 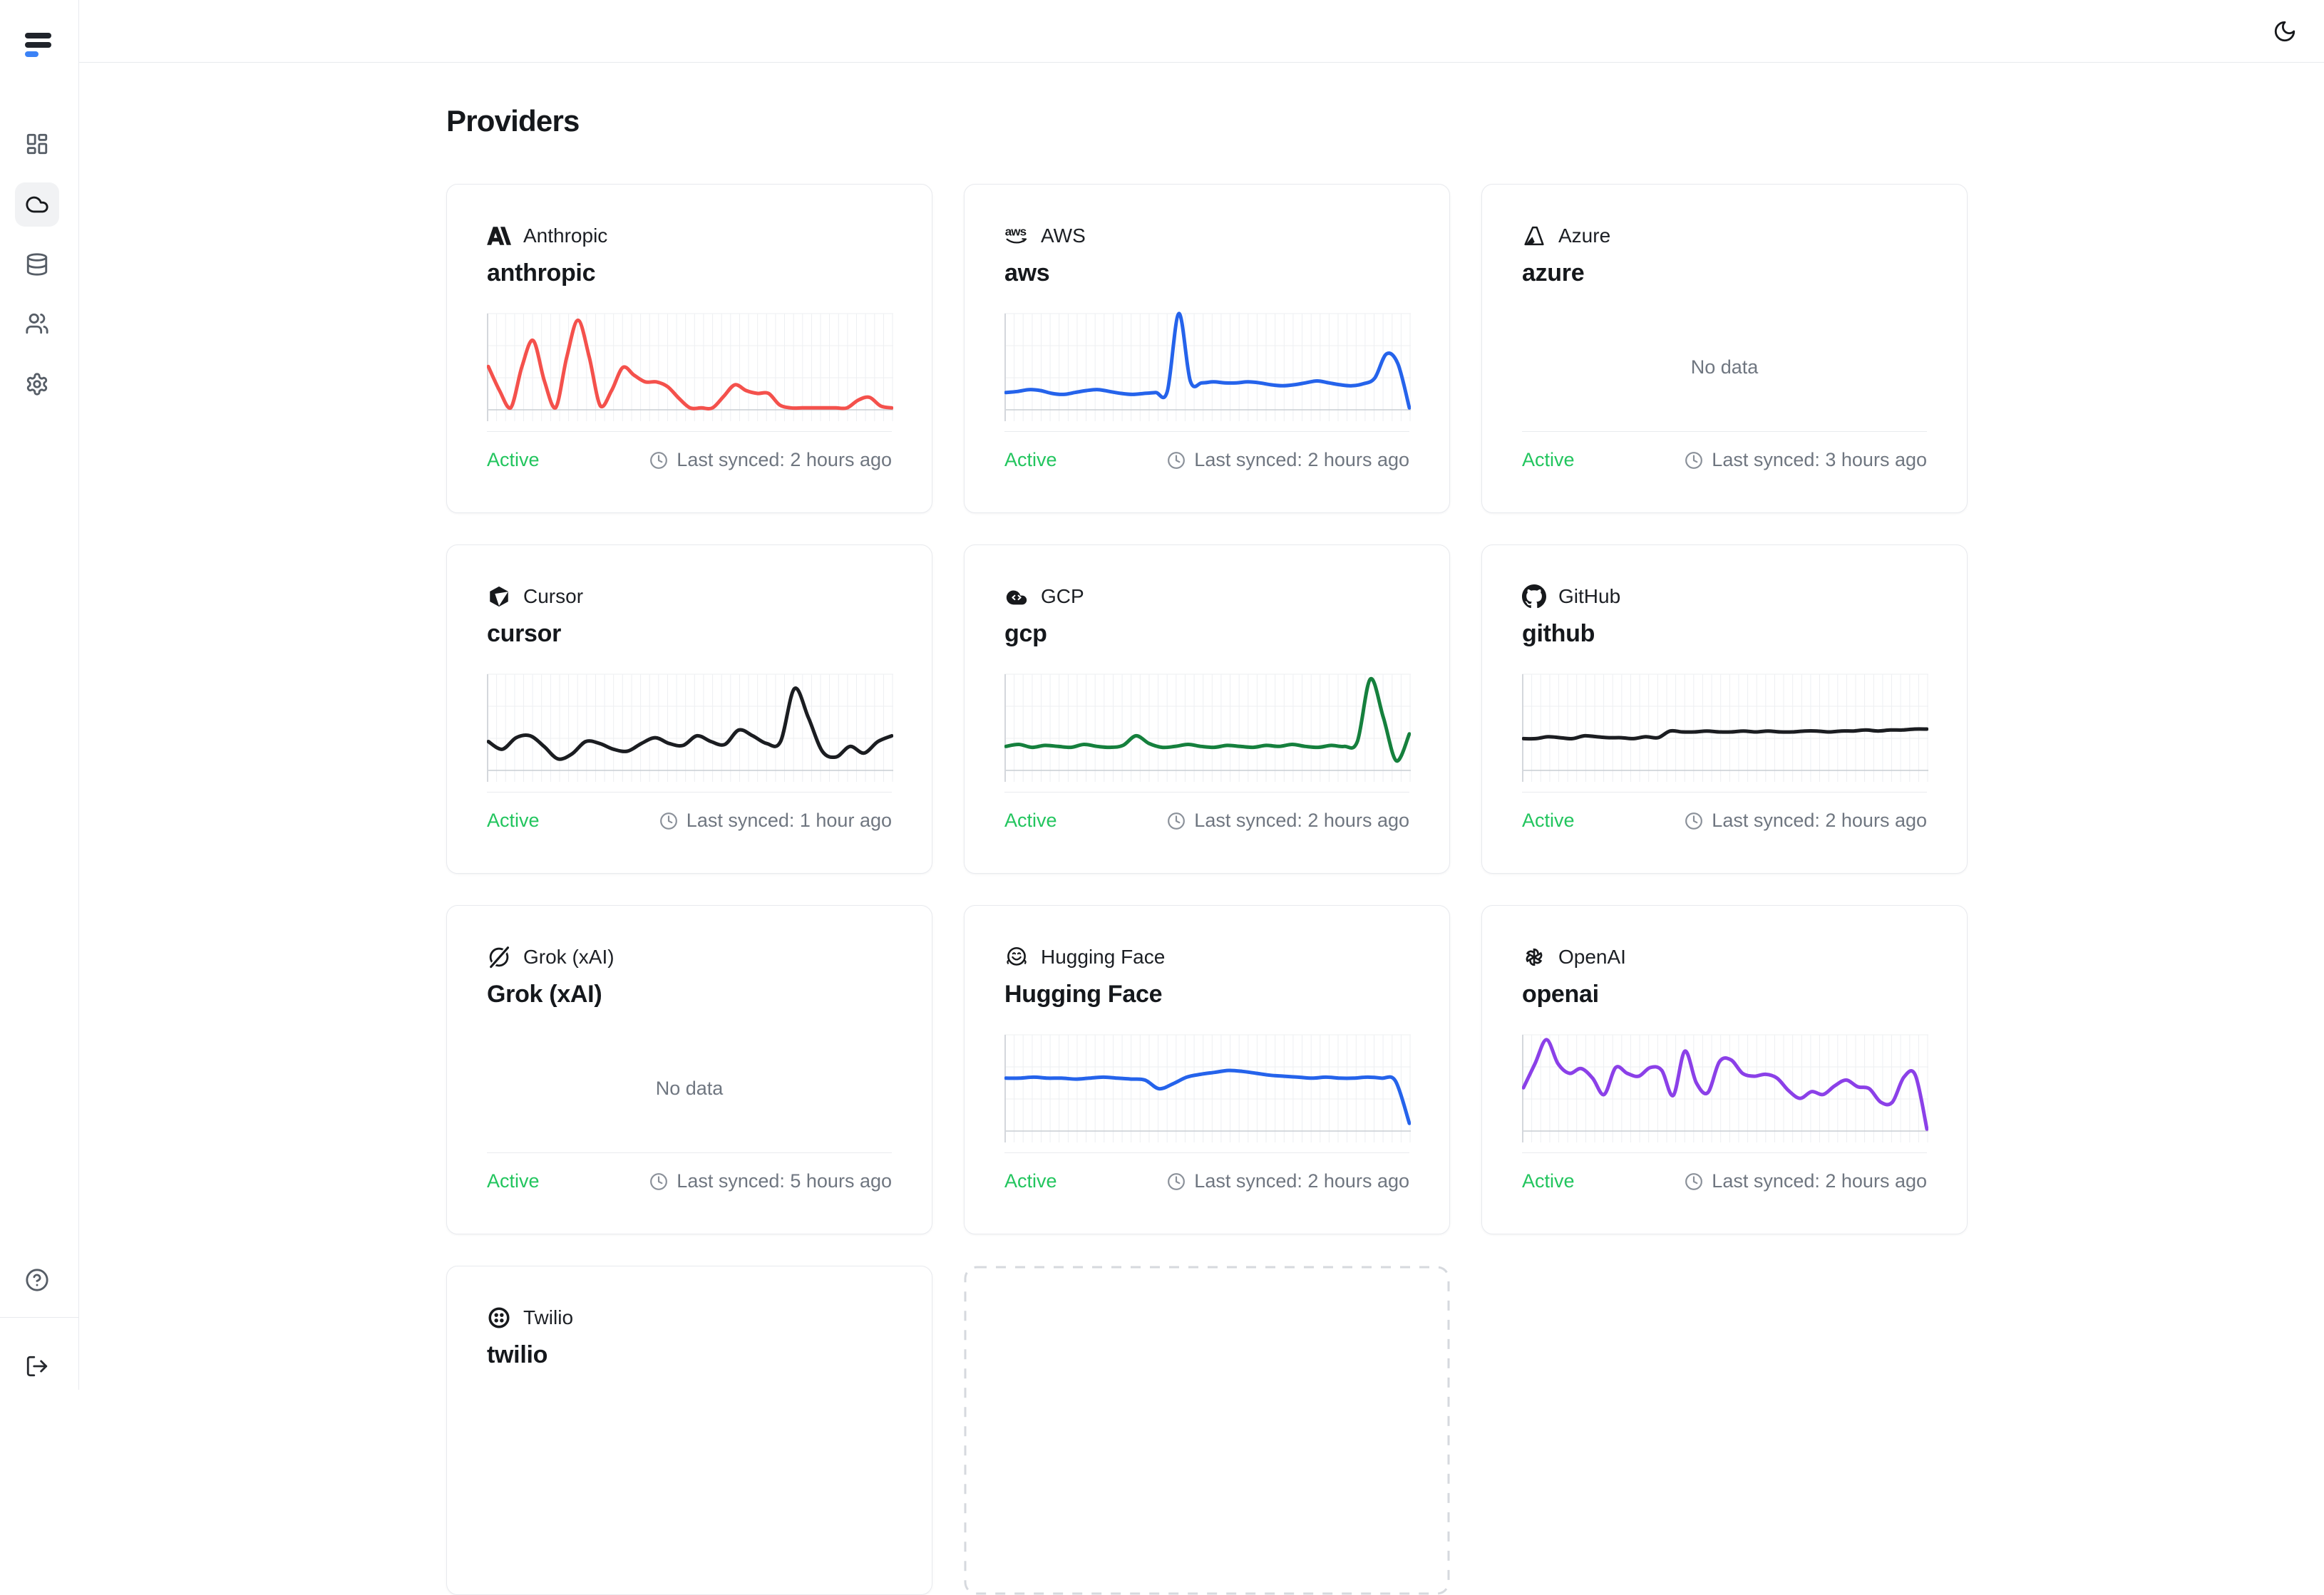 What do you see at coordinates (689, 1430) in the screenshot?
I see `provider-card-twilio: Twilio twilio` at bounding box center [689, 1430].